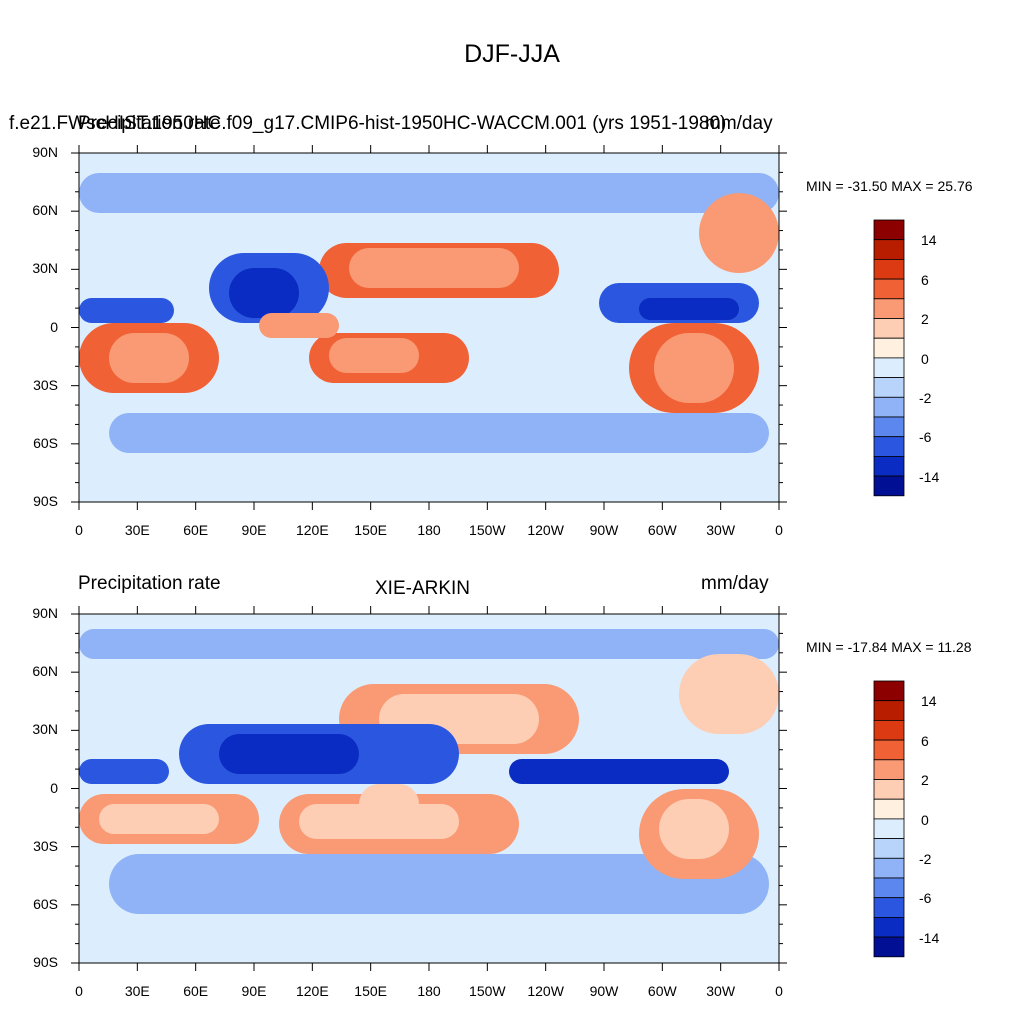  What do you see at coordinates (512, 54) in the screenshot?
I see `figure-title: DJF-JJA` at bounding box center [512, 54].